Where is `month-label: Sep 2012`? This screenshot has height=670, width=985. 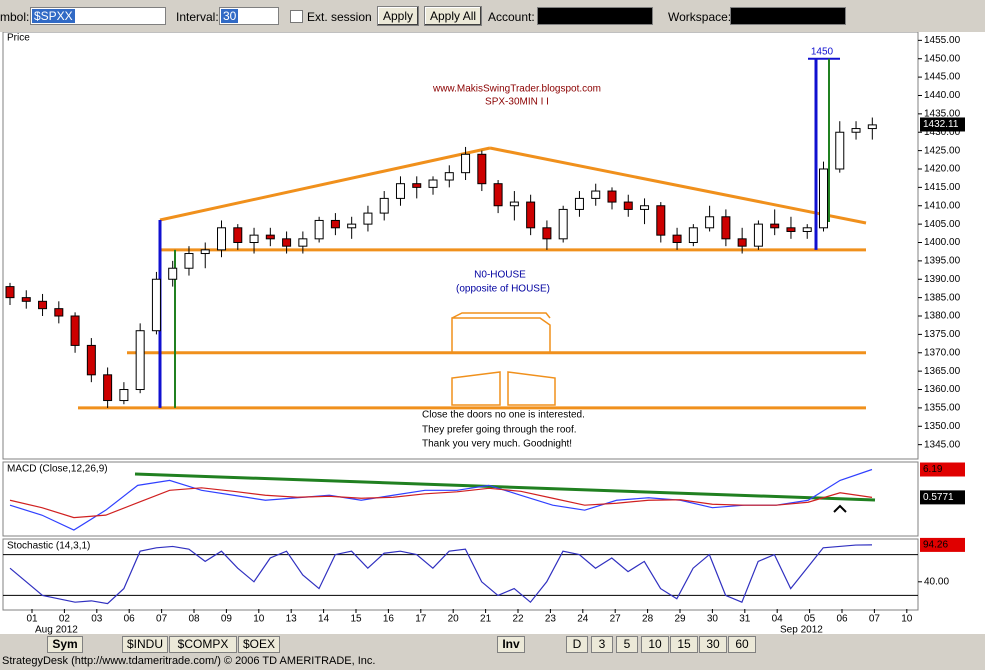 month-label: Sep 2012 is located at coordinates (801, 630).